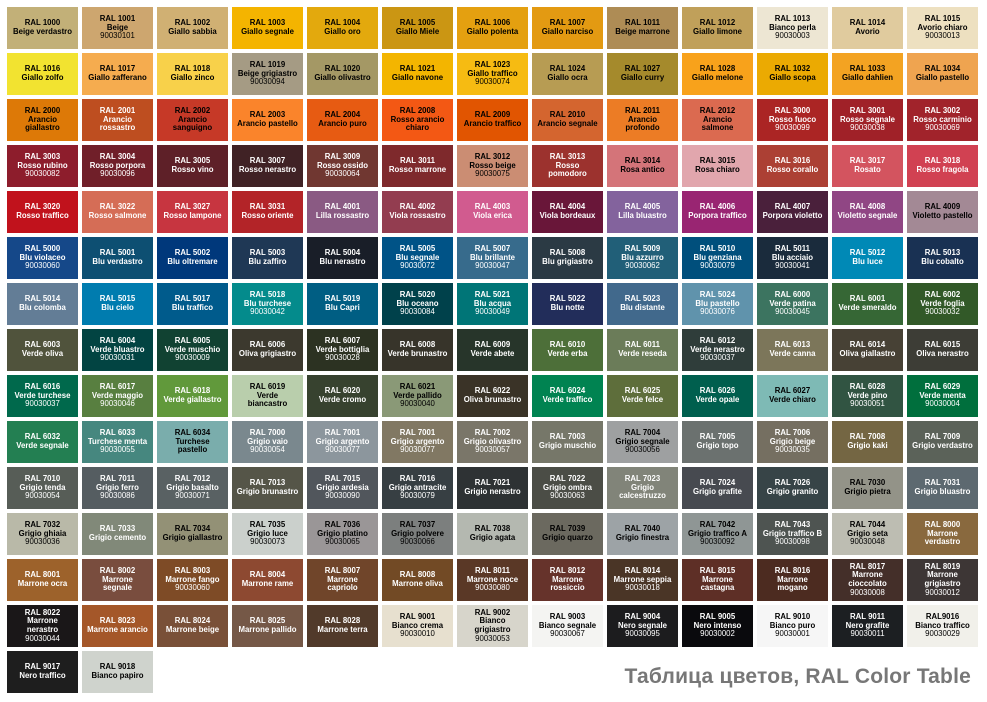 This screenshot has width=987, height=702. What do you see at coordinates (942, 166) in the screenshot?
I see `color-swatch: RAL 3018 Rosso fragola` at bounding box center [942, 166].